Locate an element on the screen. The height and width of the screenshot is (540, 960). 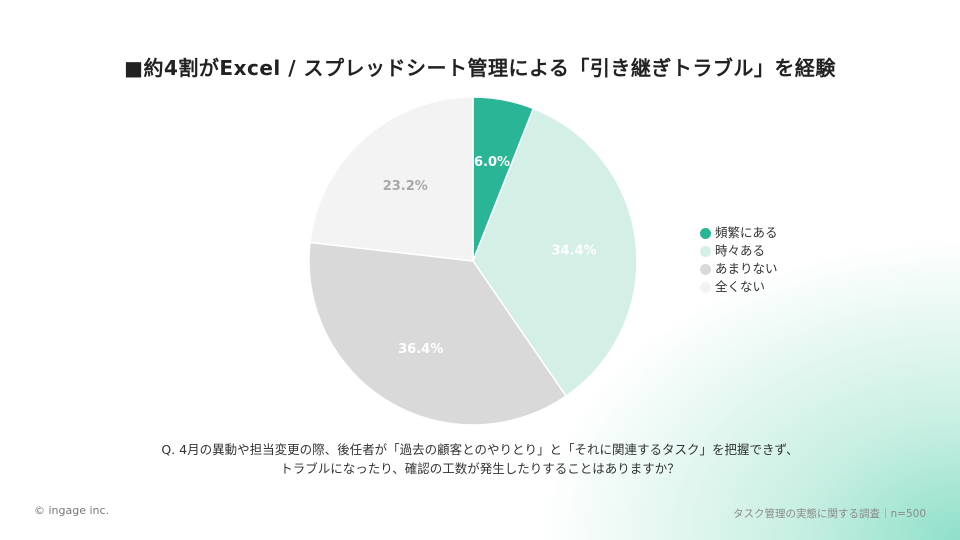
legend-item-never: 全くない is located at coordinates (739, 287).